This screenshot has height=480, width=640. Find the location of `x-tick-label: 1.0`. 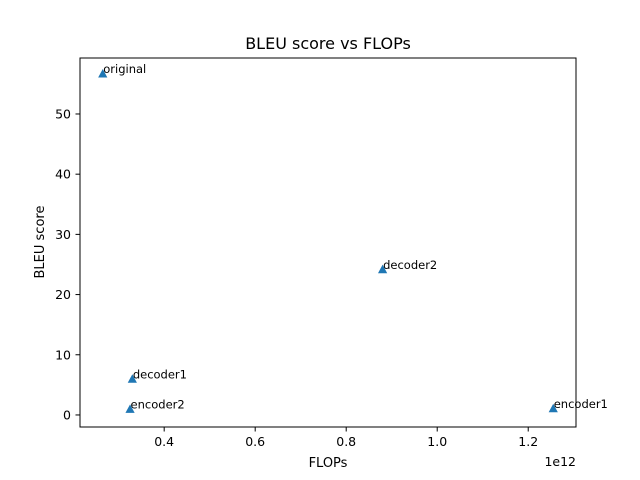

x-tick-label: 1.0 is located at coordinates (437, 441).